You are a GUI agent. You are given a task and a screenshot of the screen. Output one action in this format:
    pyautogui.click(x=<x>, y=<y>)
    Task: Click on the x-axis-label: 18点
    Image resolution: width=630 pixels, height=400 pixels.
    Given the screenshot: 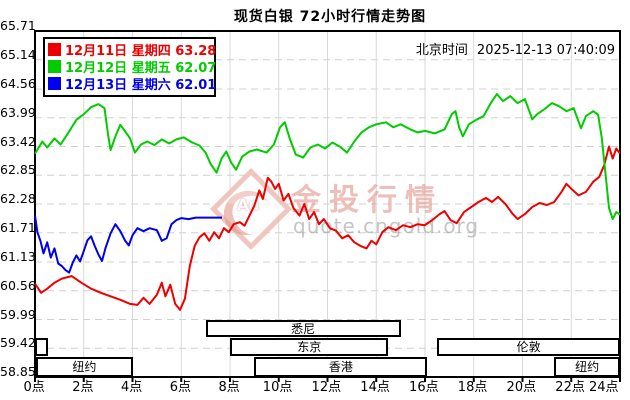 What is the action you would take?
    pyautogui.click(x=472, y=387)
    